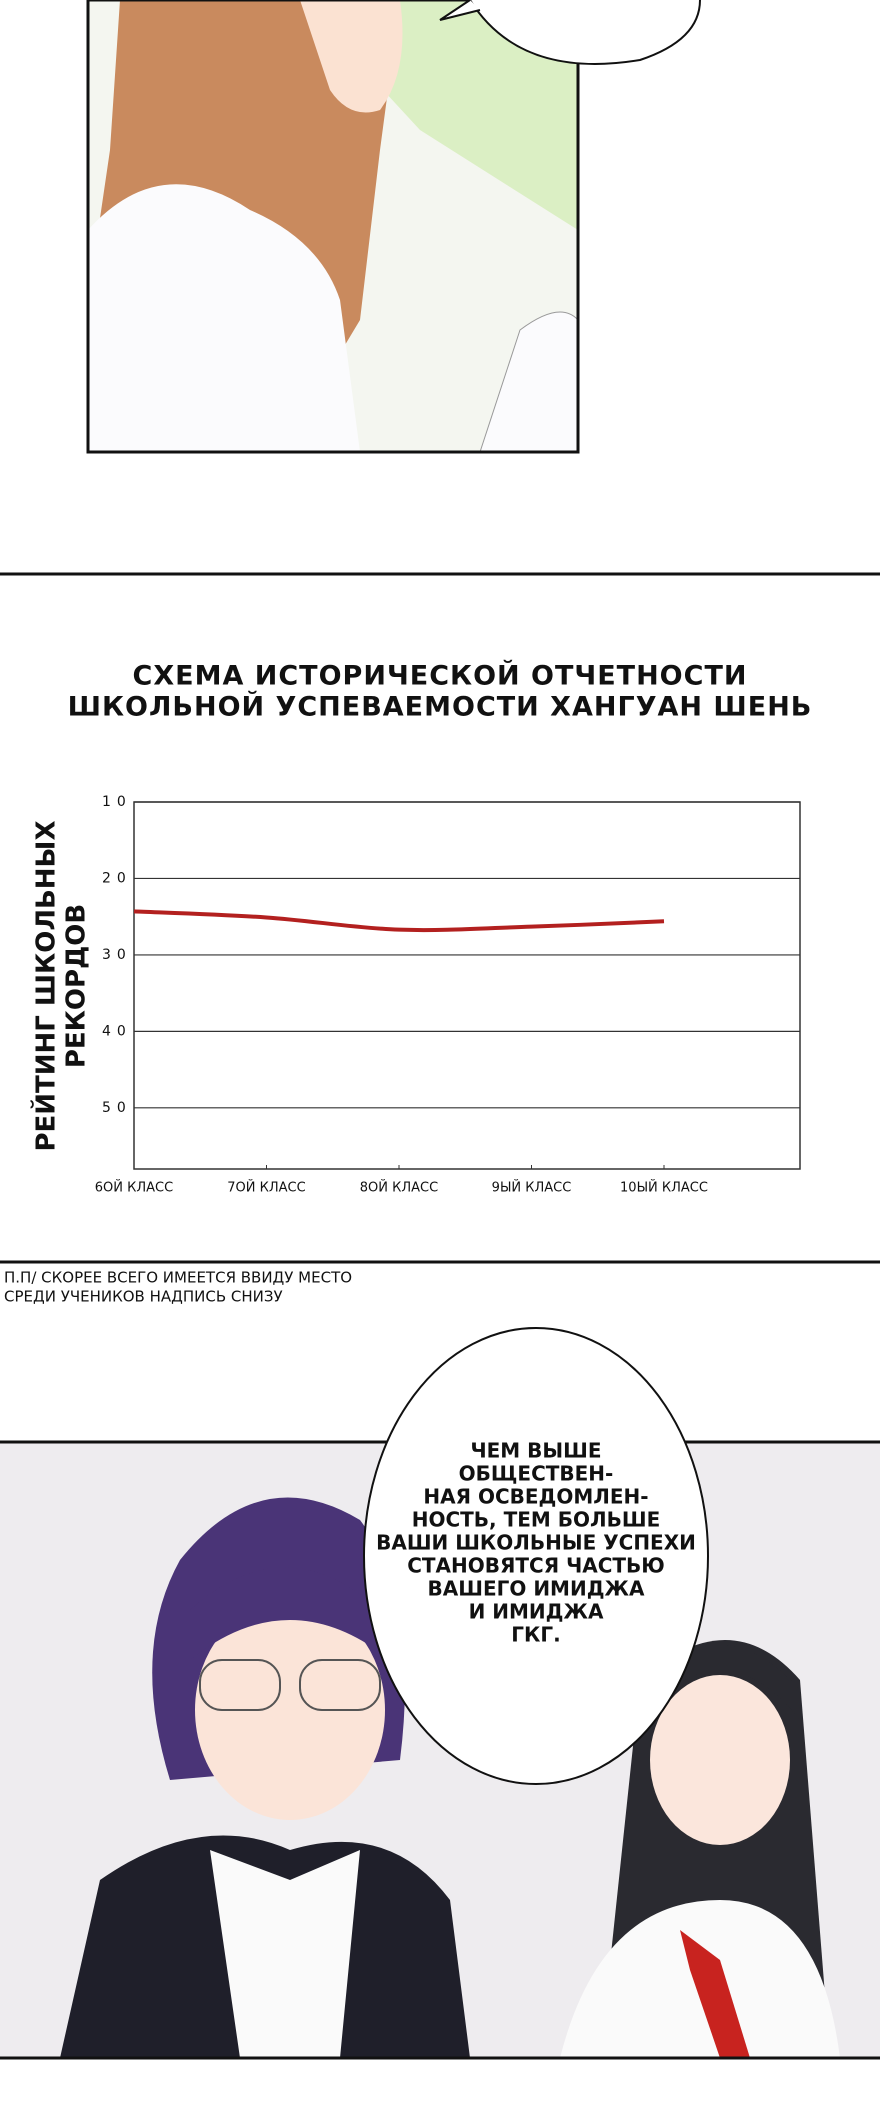 The height and width of the screenshot is (2104, 880). What do you see at coordinates (117, 878) in the screenshot?
I see `y-tick-label: 20` at bounding box center [117, 878].